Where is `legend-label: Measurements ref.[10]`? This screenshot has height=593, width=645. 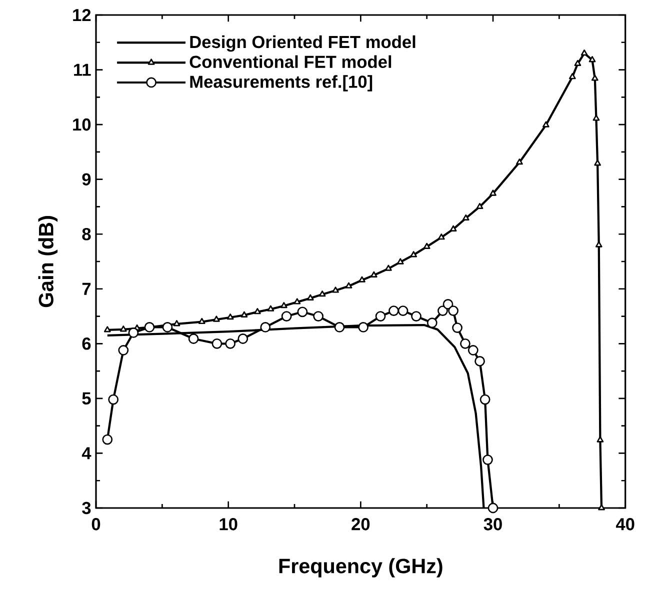 legend-label: Measurements ref.[10] is located at coordinates (281, 83).